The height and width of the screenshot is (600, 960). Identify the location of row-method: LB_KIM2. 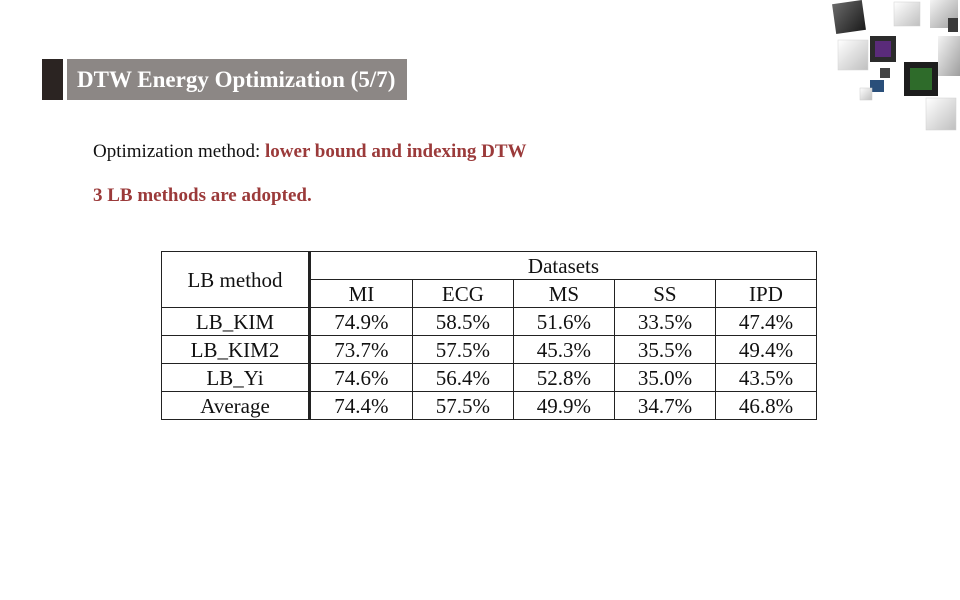
(235, 349).